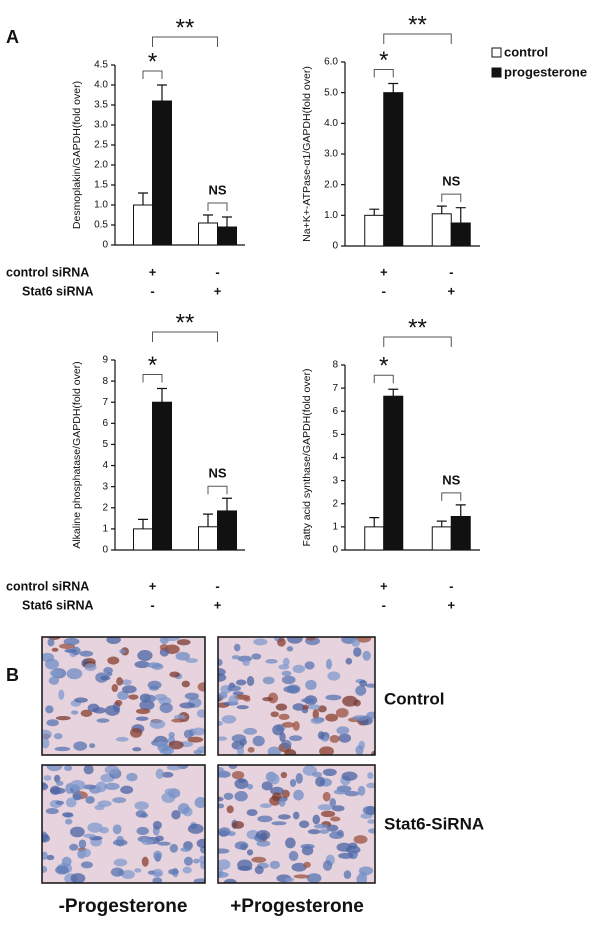  I want to click on treatment-label: Stat6 siRNA, so click(58, 291).